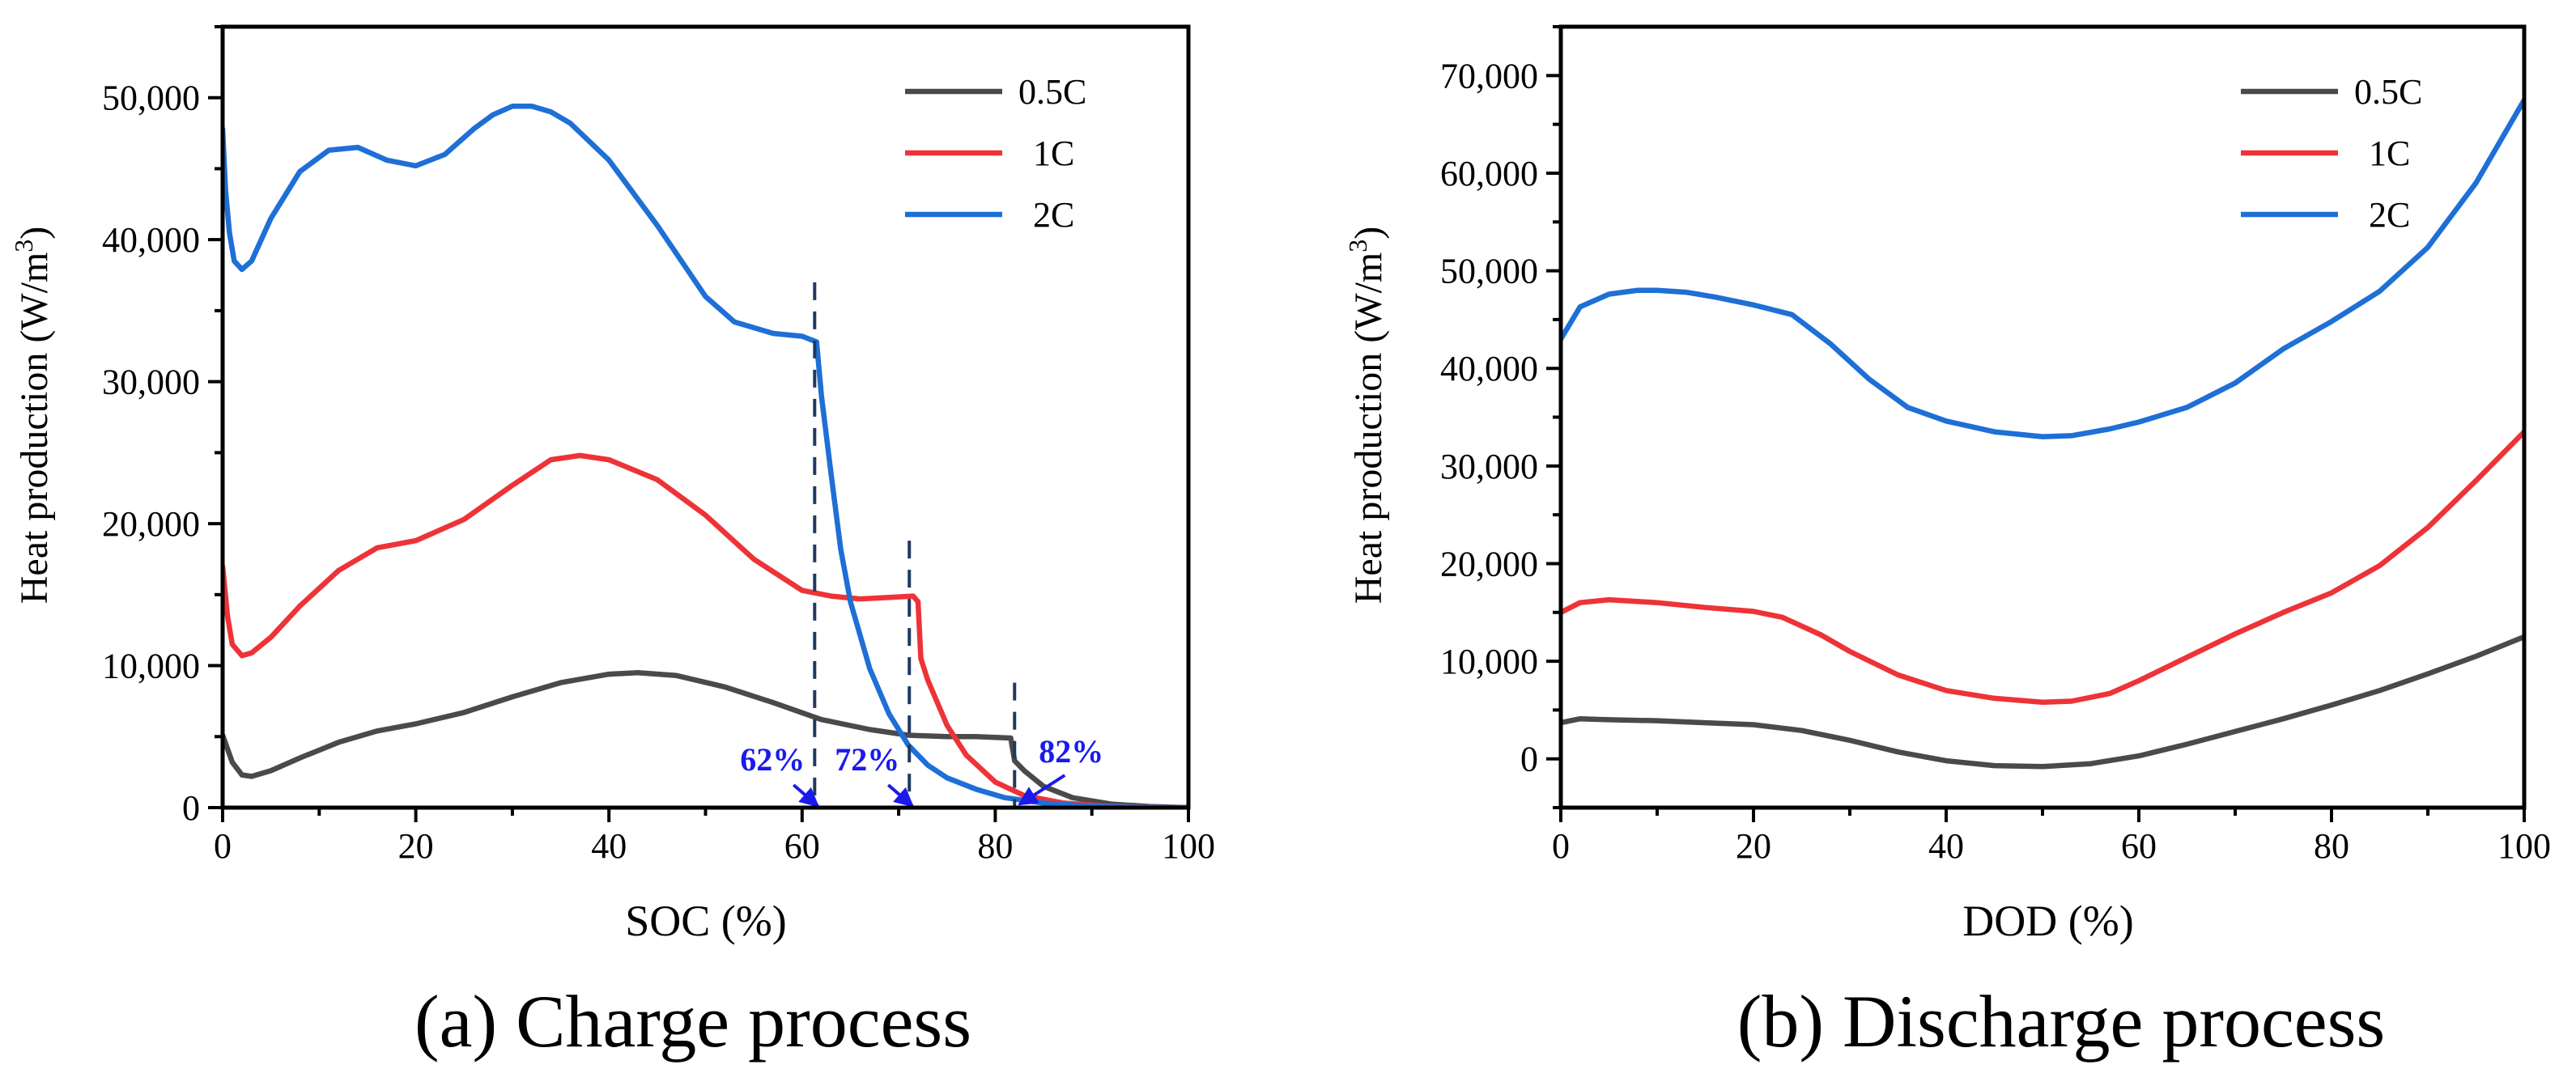 This screenshot has width=2576, height=1086. I want to click on marker-label: 62%, so click(772, 759).